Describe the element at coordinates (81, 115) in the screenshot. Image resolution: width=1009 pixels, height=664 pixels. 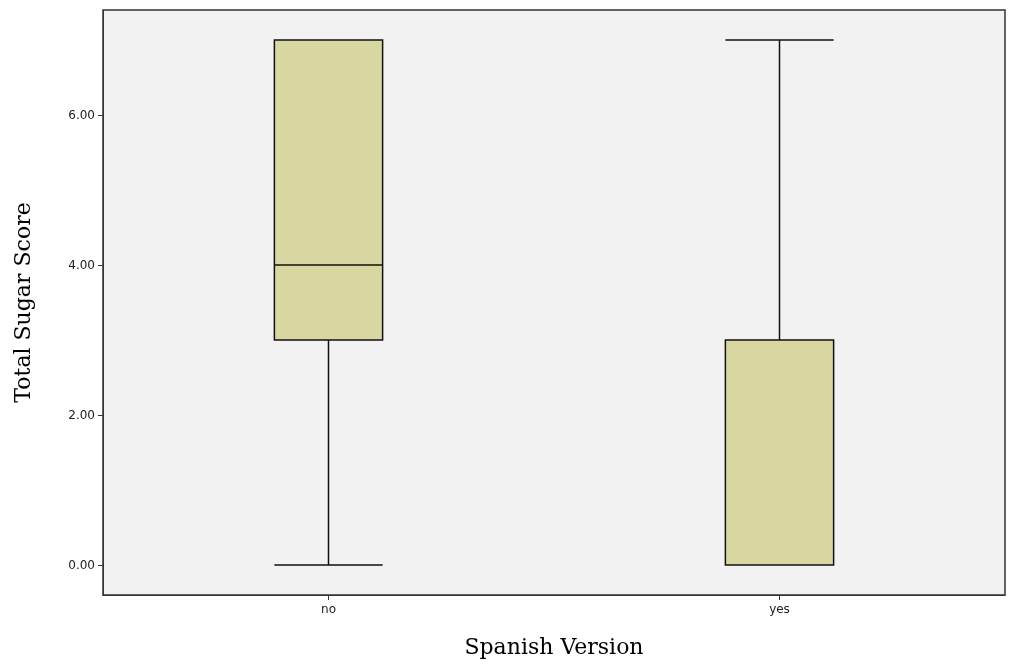
I see `y-tick-label: 6.00` at that location.